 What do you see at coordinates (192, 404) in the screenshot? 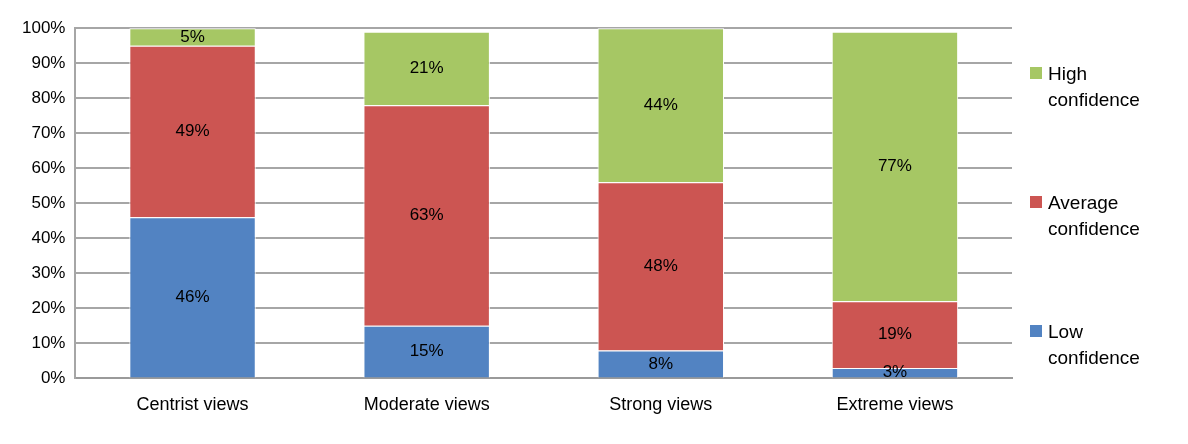
I see `x-tick-label: Centrist views` at bounding box center [192, 404].